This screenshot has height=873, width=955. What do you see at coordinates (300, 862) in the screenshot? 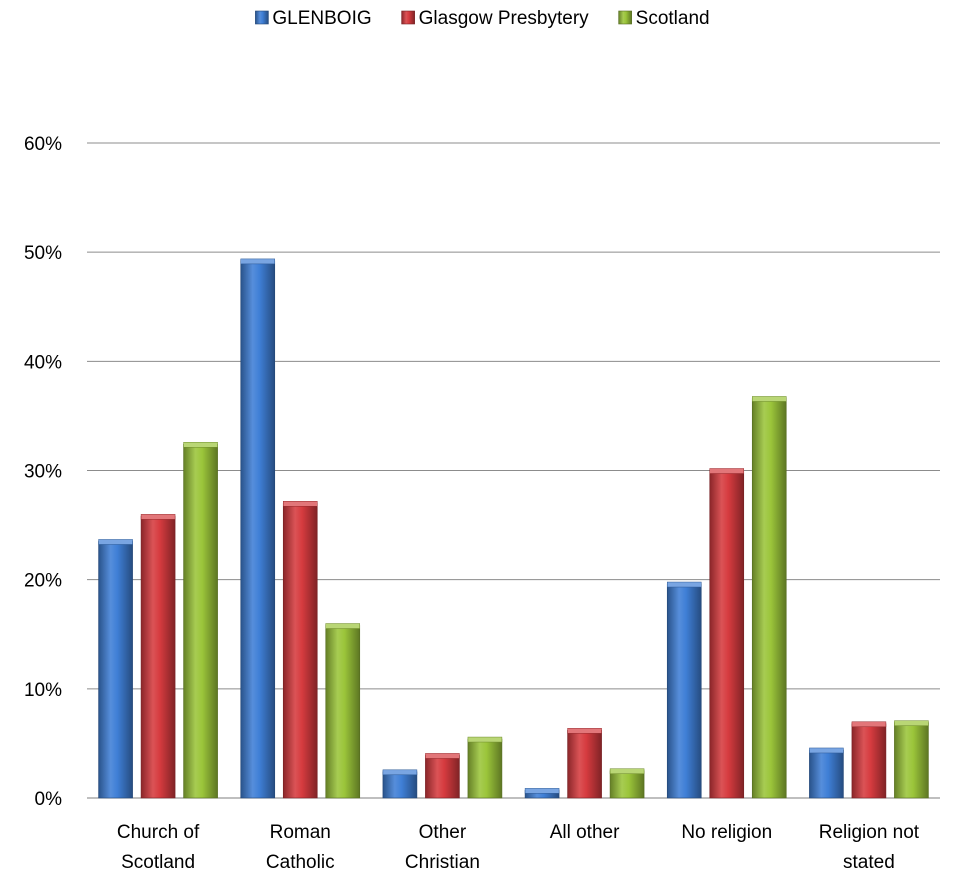
I see `x-category-label: Catholic` at bounding box center [300, 862].